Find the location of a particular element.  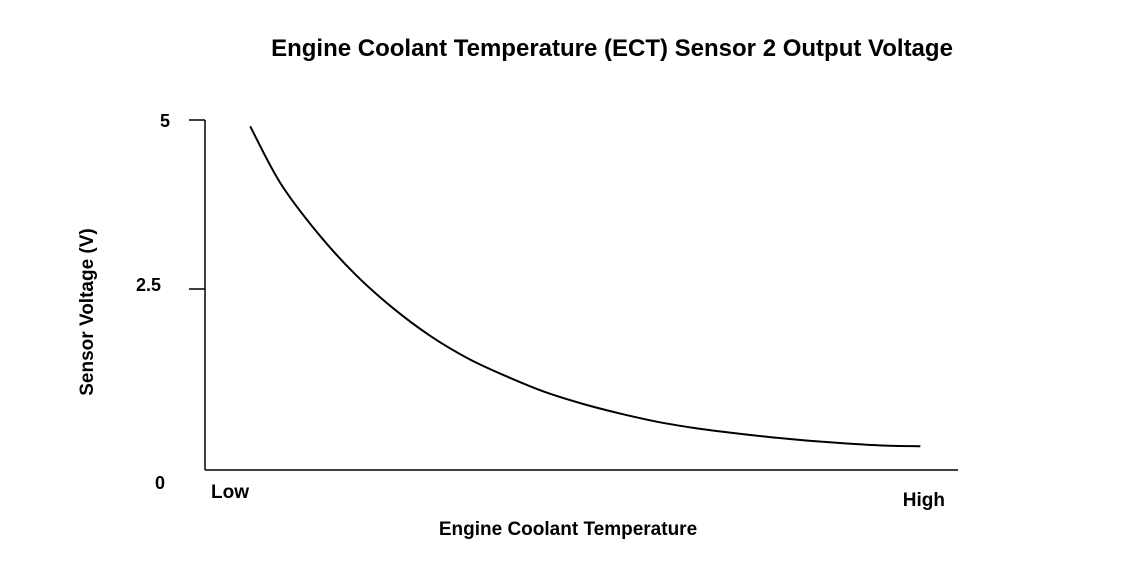

x-axis-label: Engine Coolant Temperature is located at coordinates (568, 529).